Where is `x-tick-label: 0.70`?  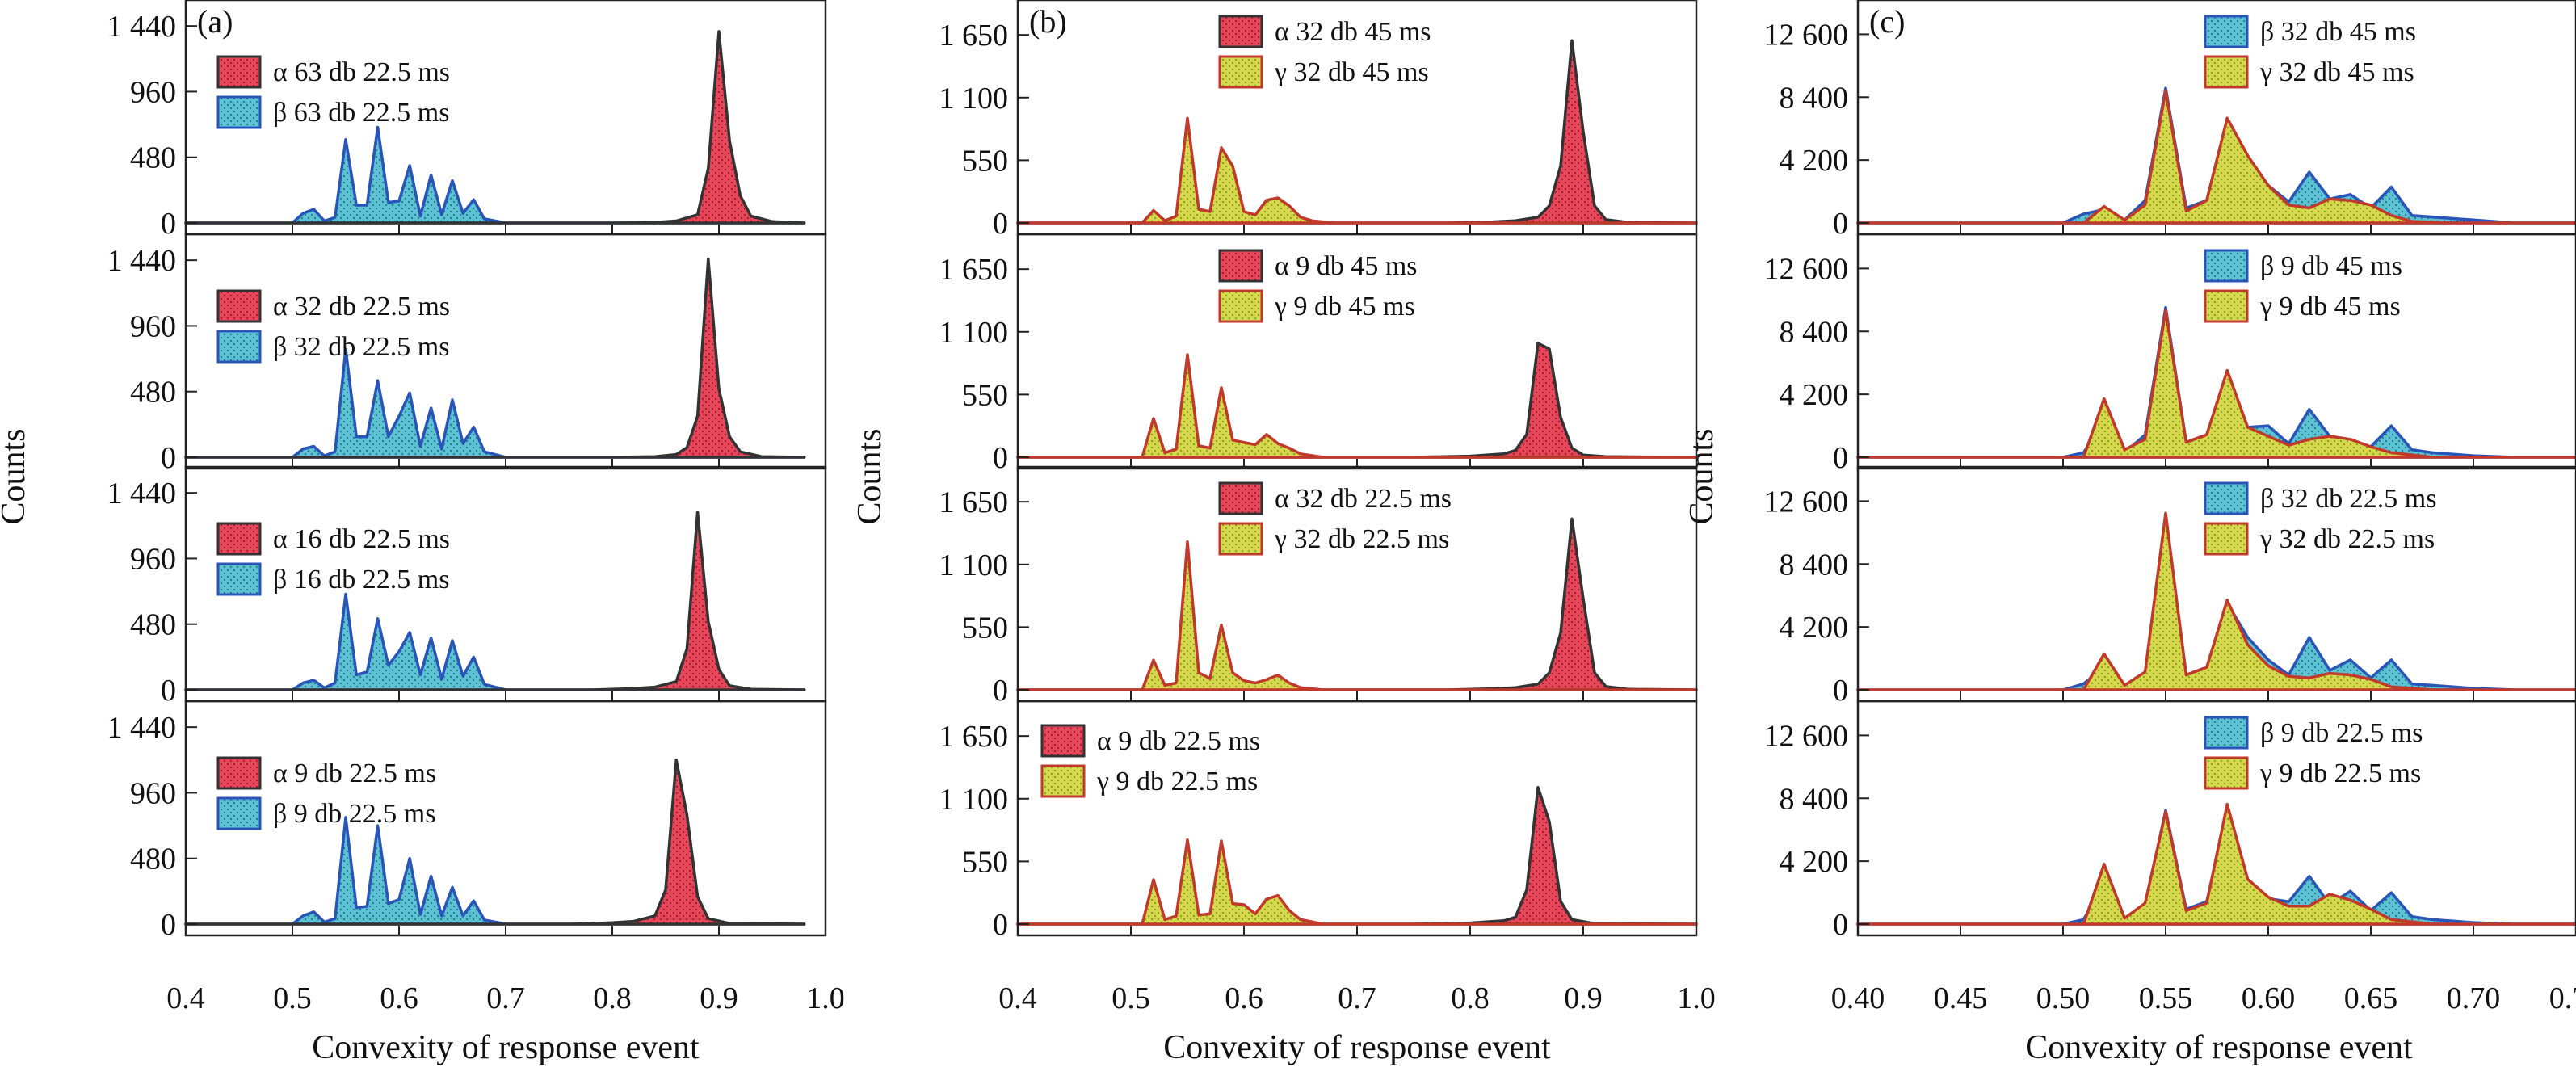 x-tick-label: 0.70 is located at coordinates (2474, 998).